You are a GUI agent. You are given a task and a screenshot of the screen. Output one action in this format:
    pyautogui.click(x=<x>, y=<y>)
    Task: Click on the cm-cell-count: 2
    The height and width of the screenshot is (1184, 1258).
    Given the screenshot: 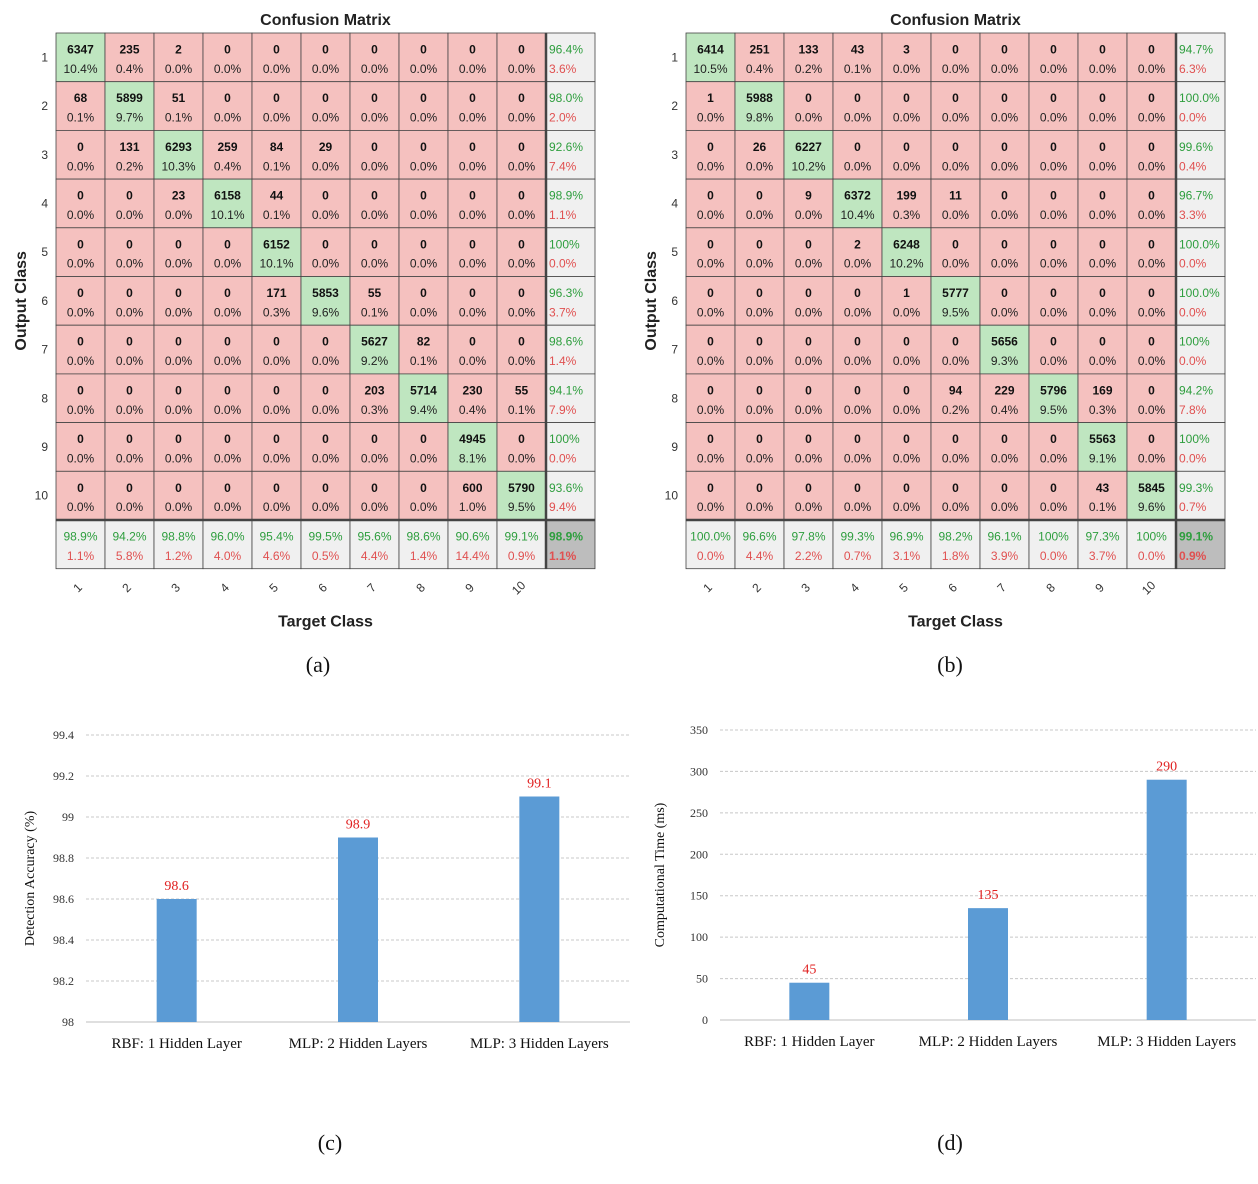 What is the action you would take?
    pyautogui.click(x=178, y=49)
    